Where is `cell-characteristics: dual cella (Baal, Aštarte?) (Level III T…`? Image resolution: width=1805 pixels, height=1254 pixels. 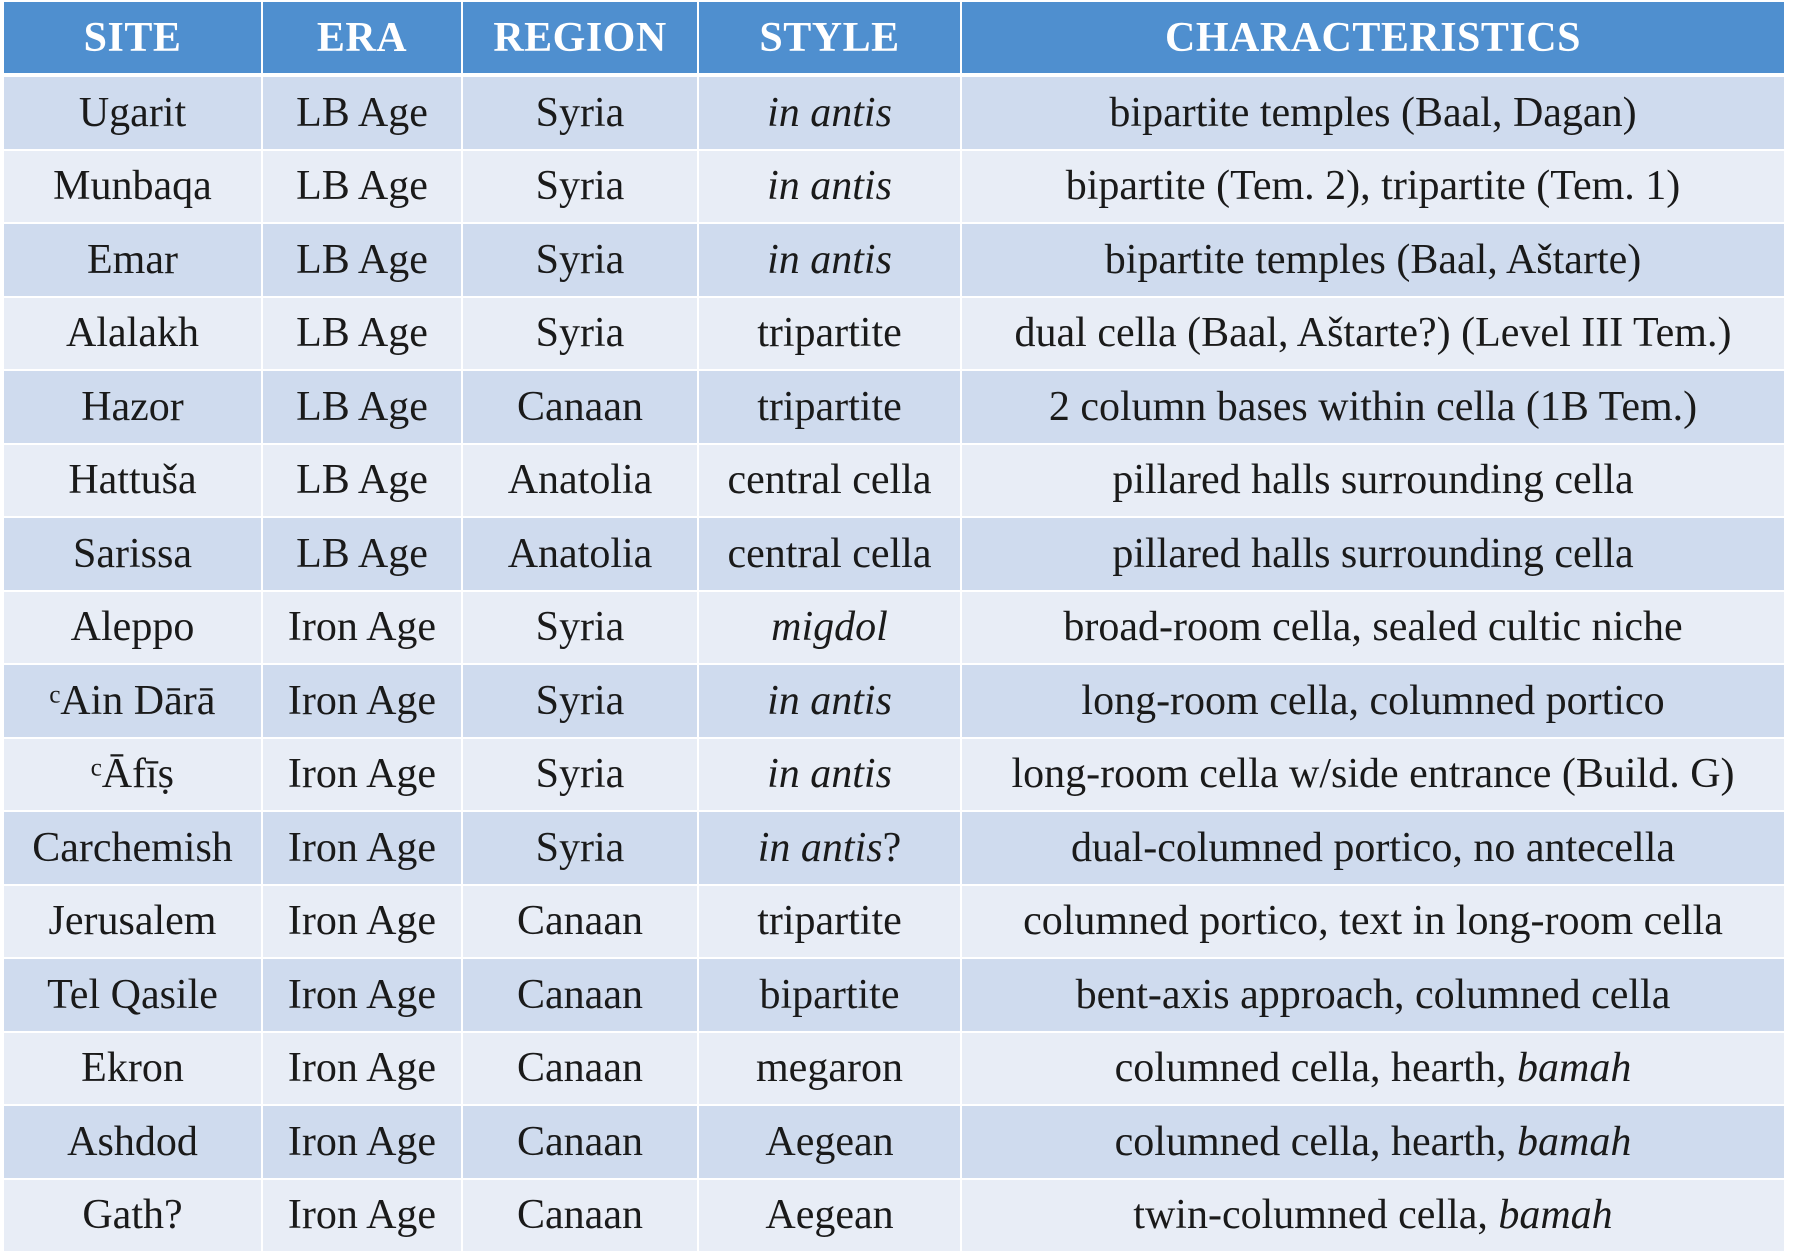
cell-characteristics: dual cella (Baal, Aštarte?) (Level III T… is located at coordinates (1372, 333).